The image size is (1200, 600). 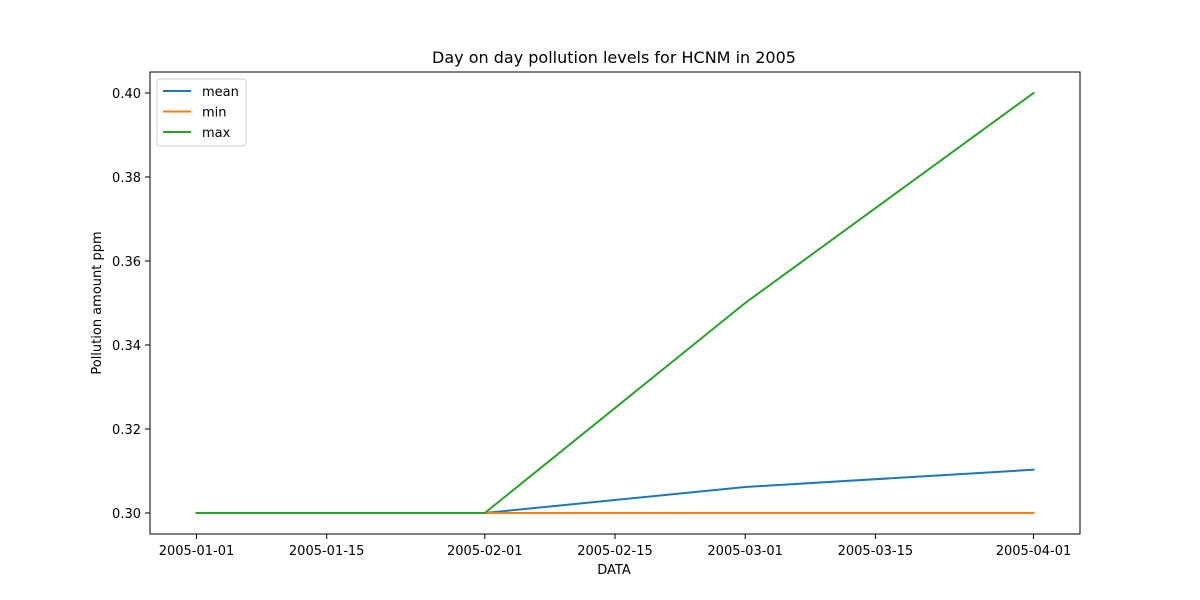 What do you see at coordinates (216, 133) in the screenshot?
I see `legend-label-max: max` at bounding box center [216, 133].